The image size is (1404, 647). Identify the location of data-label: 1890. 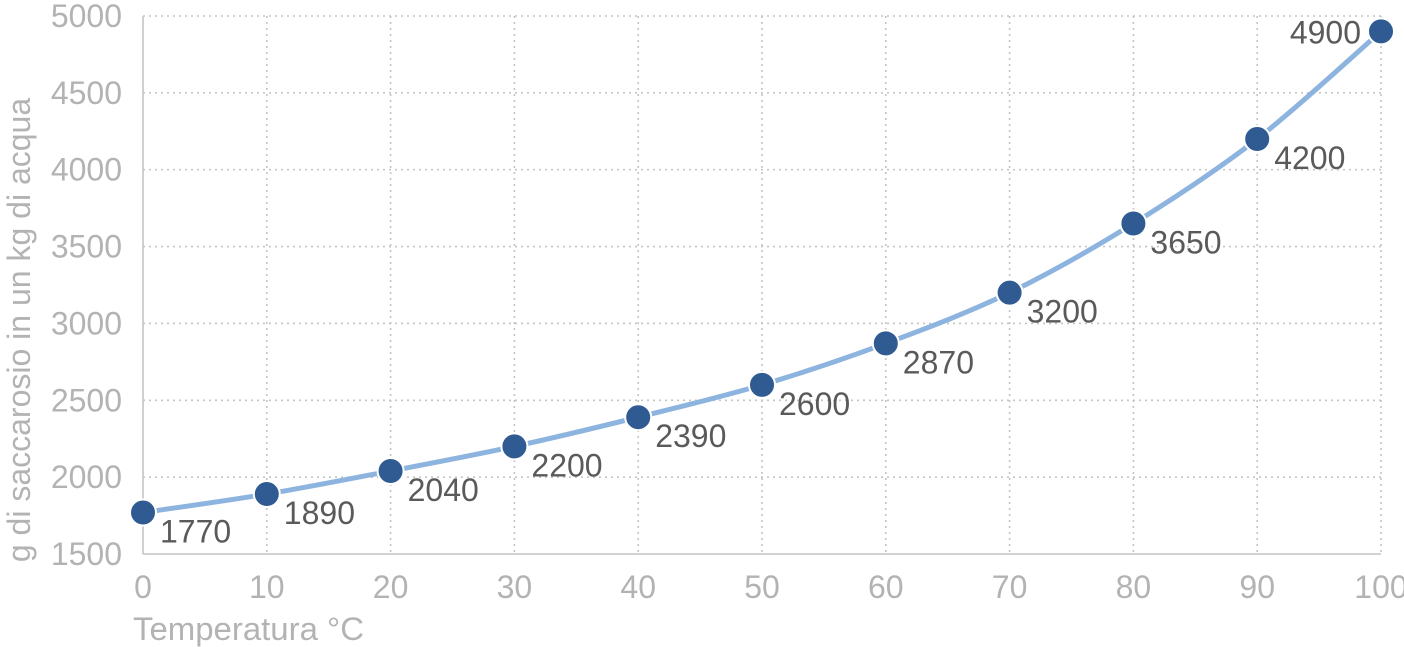
(319, 513).